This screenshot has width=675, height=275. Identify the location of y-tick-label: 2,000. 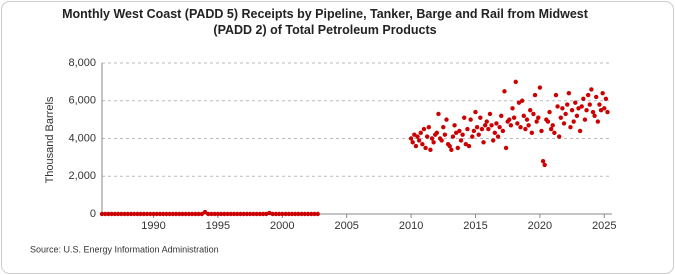
(82, 176).